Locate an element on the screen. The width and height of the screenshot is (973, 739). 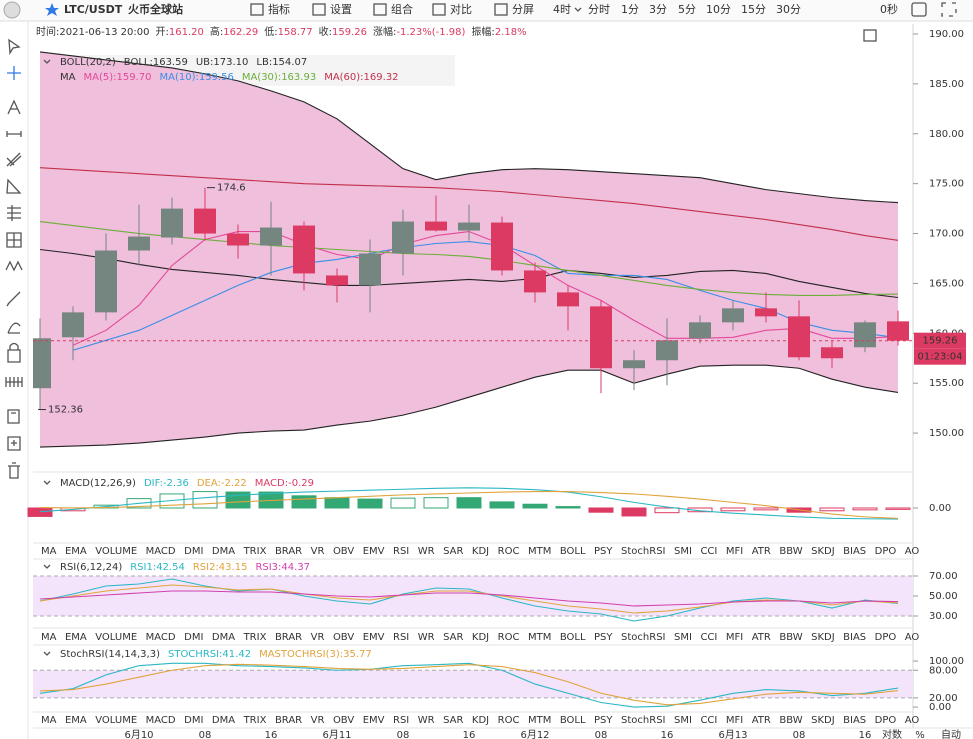
delete-tool is located at coordinates (14, 470).